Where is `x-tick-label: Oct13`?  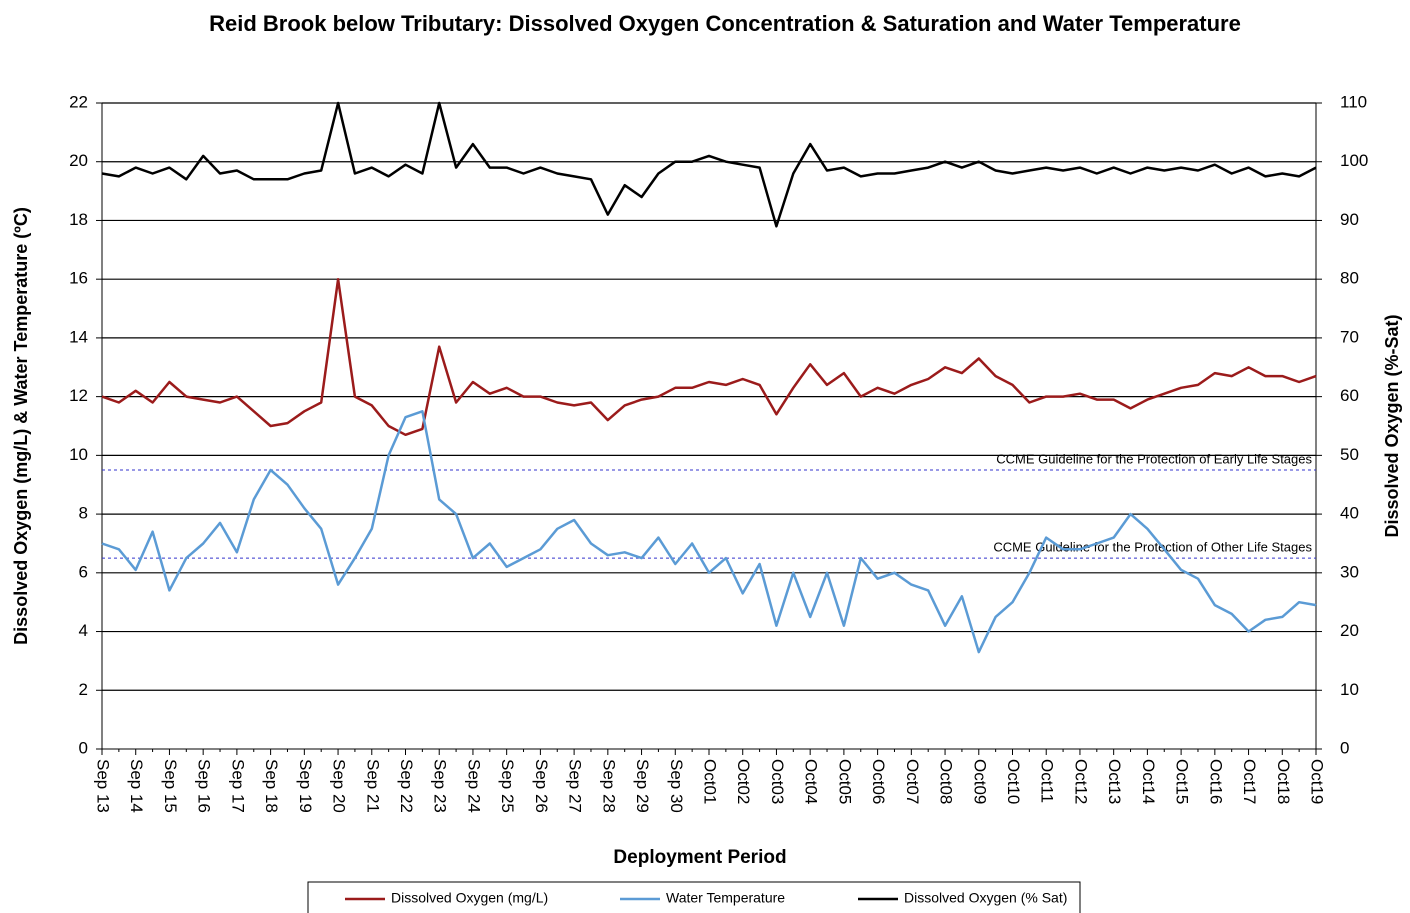 x-tick-label: Oct13 is located at coordinates (1114, 781).